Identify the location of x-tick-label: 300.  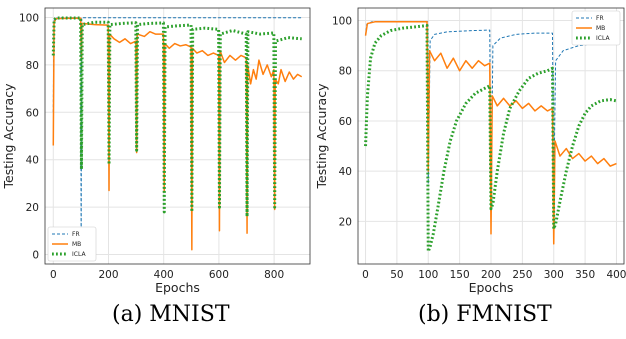
(554, 275).